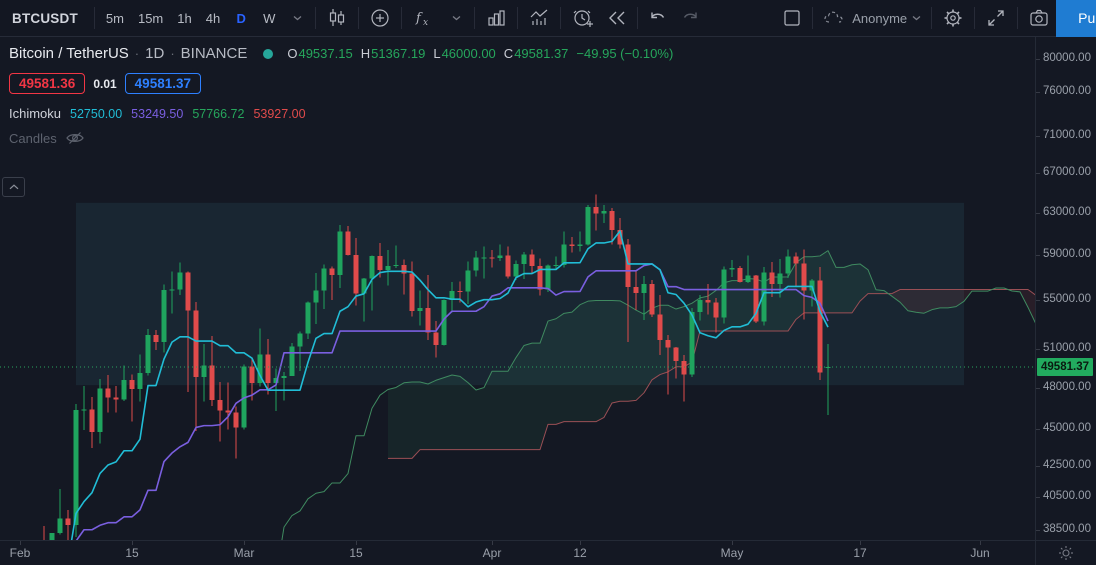  I want to click on price-axis-label: 59000.00, so click(1067, 254).